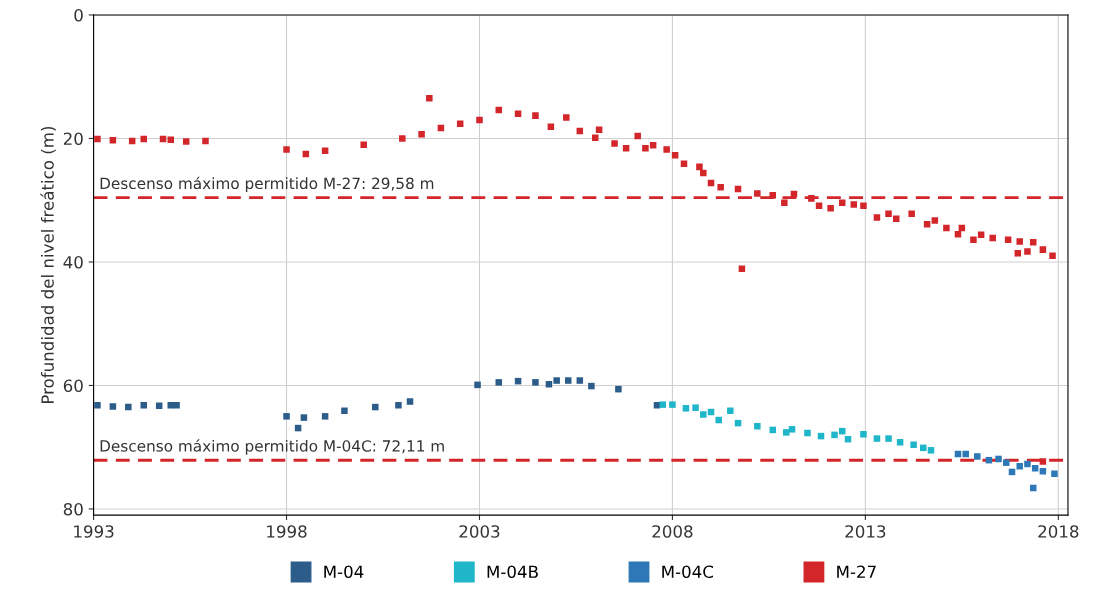 This screenshot has width=1101, height=599. I want to click on y-axis-title: Profundidad del nivel freático (m), so click(48, 265).